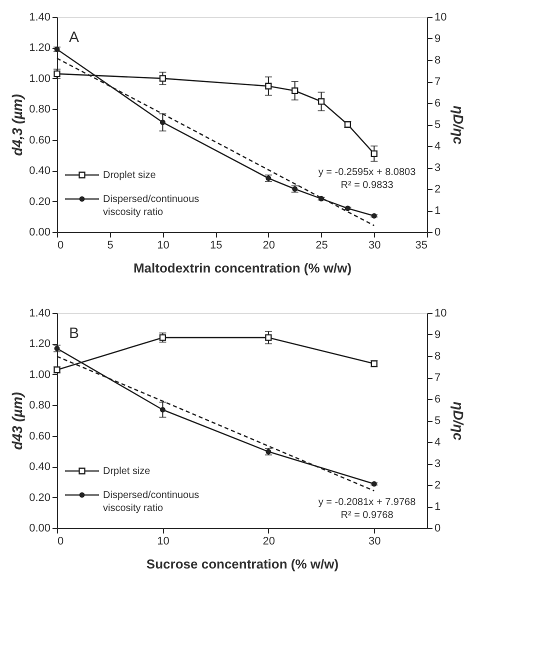 This screenshot has height=668, width=548. I want to click on annotation: y = -0.2595x + 8.0803, so click(367, 172).